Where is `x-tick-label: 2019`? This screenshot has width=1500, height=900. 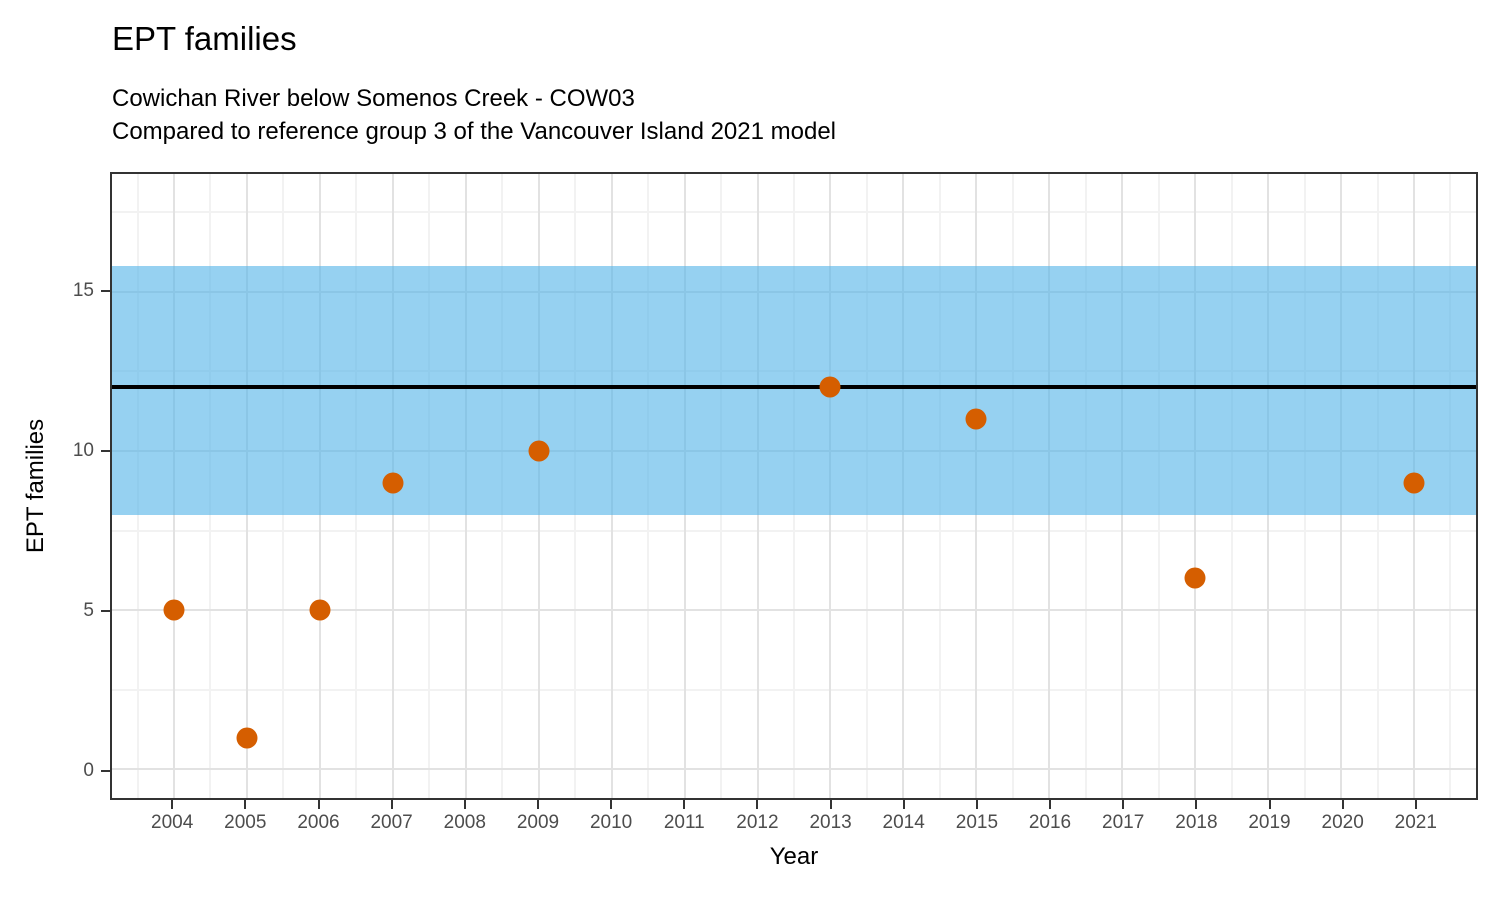 x-tick-label: 2019 is located at coordinates (1269, 822).